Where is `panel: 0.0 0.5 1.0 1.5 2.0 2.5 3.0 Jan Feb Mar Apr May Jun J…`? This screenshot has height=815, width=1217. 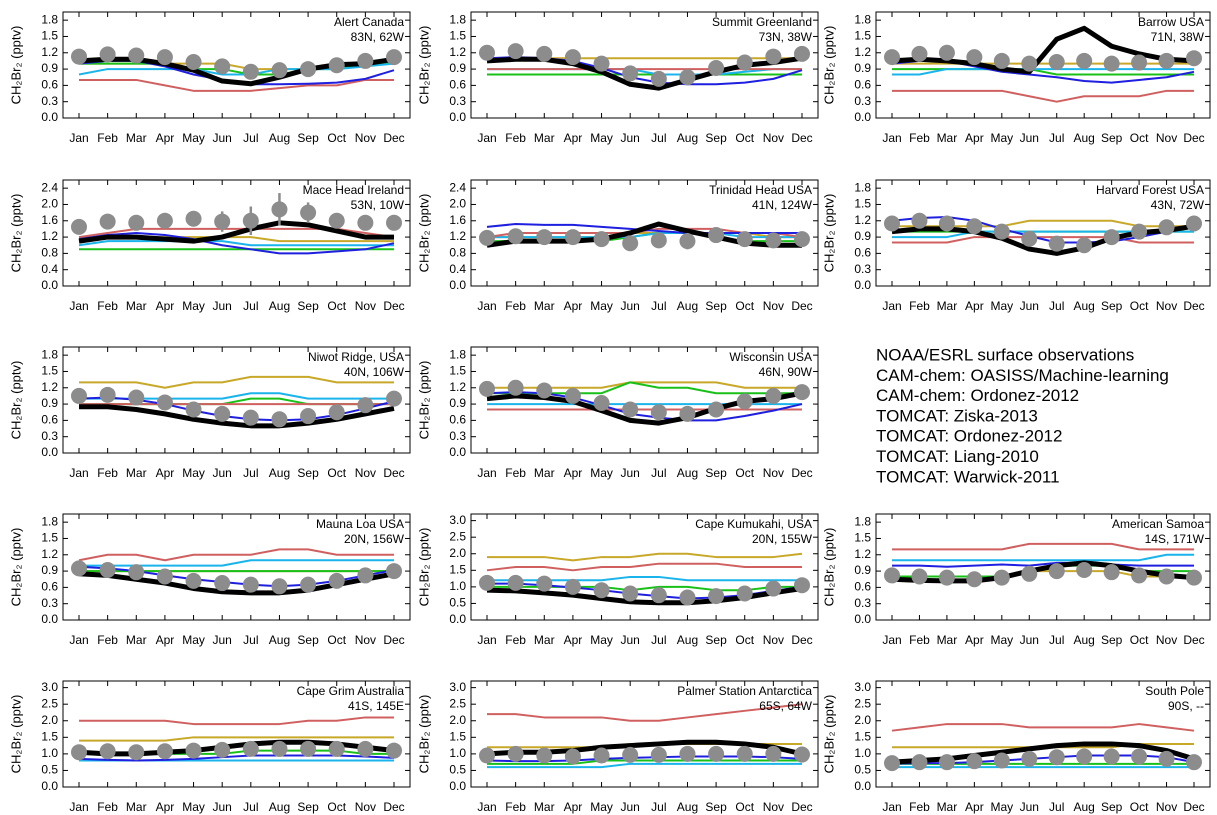 panel: 0.0 0.5 1.0 1.5 2.0 2.5 3.0 Jan Feb Mar Apr May Jun J… is located at coordinates (617, 580).